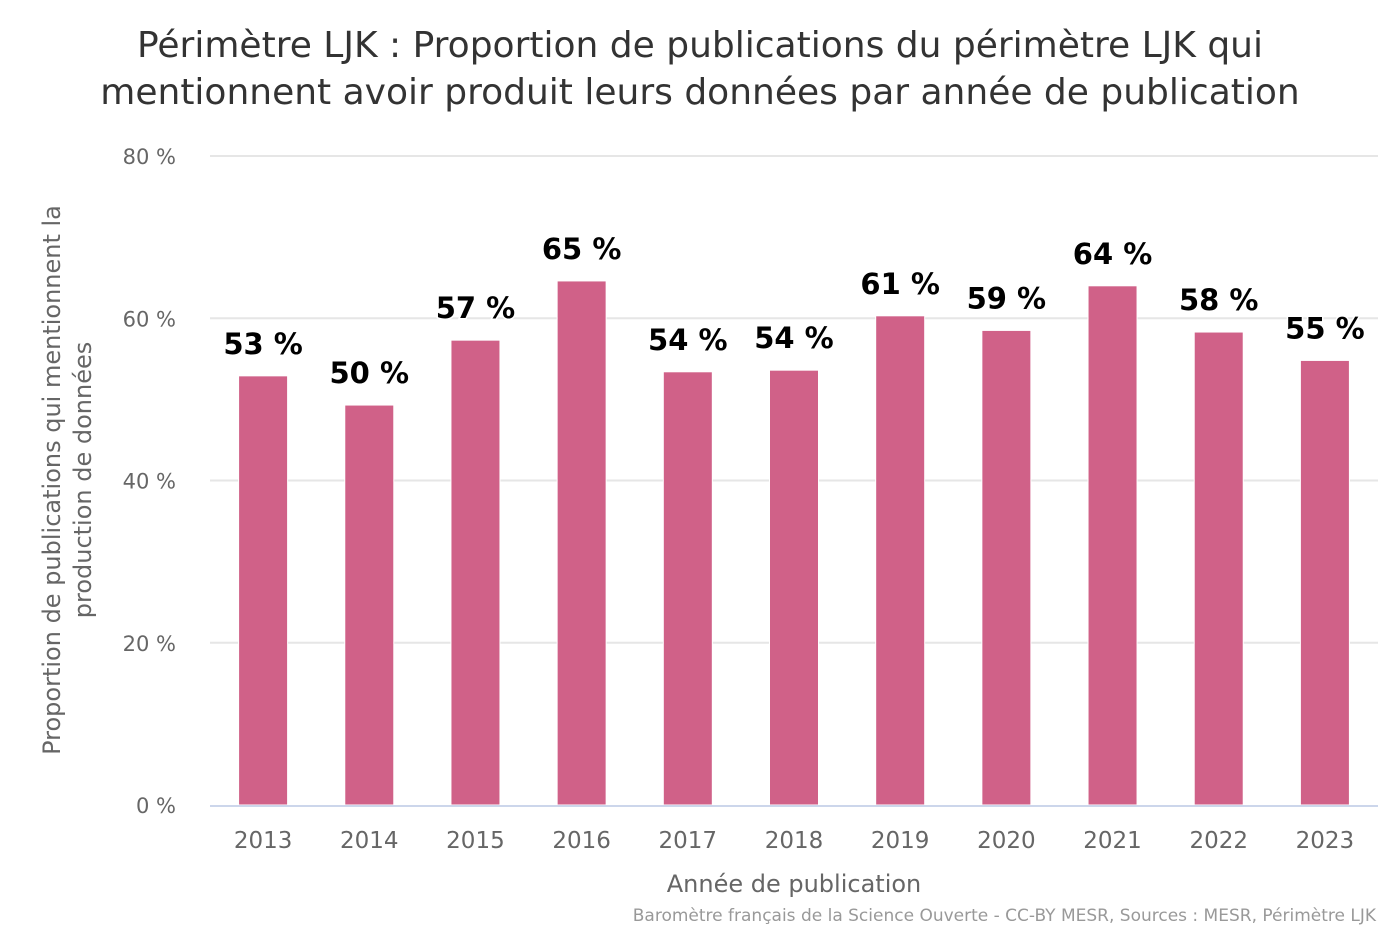 Image resolution: width=1400 pixels, height=933 pixels. Describe the element at coordinates (581, 841) in the screenshot. I see `x-tick-label: 2016` at that location.